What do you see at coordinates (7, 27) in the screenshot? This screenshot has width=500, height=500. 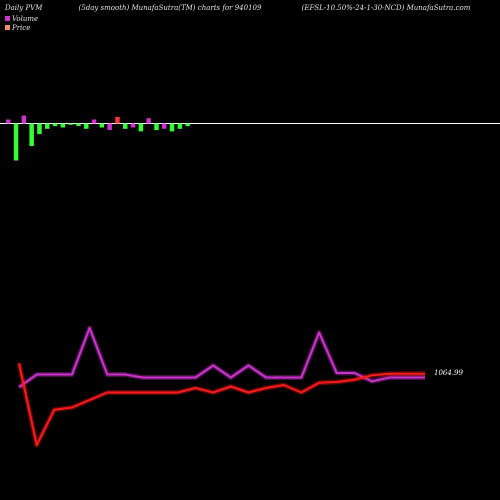 I see `legend-price-swatch` at bounding box center [7, 27].